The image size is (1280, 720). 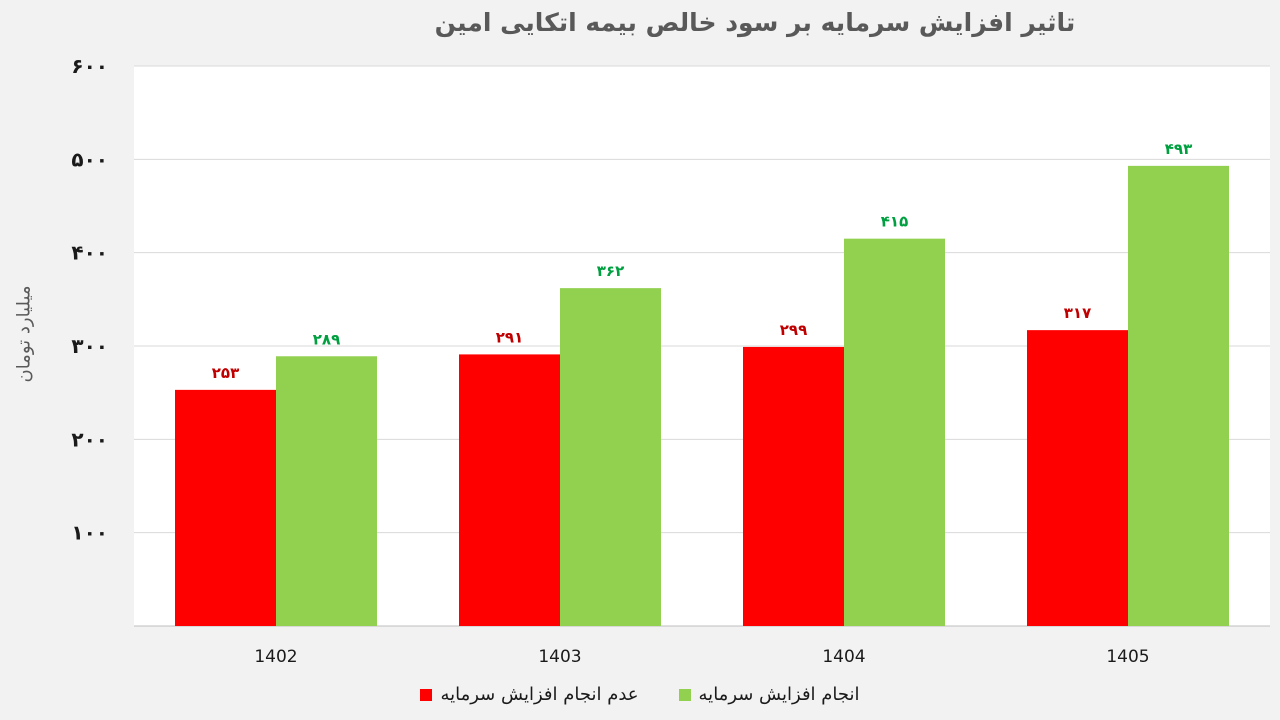 What do you see at coordinates (539, 694) in the screenshot?
I see `legend-label: عدم انجام افزایش سرمایه` at bounding box center [539, 694].